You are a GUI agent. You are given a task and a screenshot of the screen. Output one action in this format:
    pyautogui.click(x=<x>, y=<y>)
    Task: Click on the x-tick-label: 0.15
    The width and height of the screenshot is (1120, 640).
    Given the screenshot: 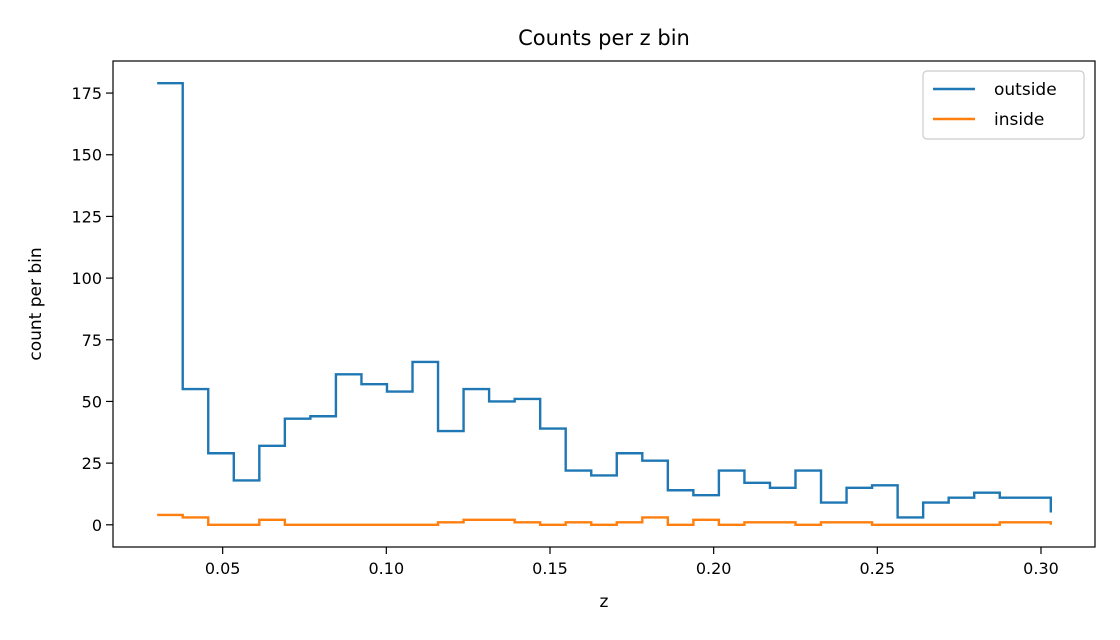 What is the action you would take?
    pyautogui.click(x=550, y=568)
    